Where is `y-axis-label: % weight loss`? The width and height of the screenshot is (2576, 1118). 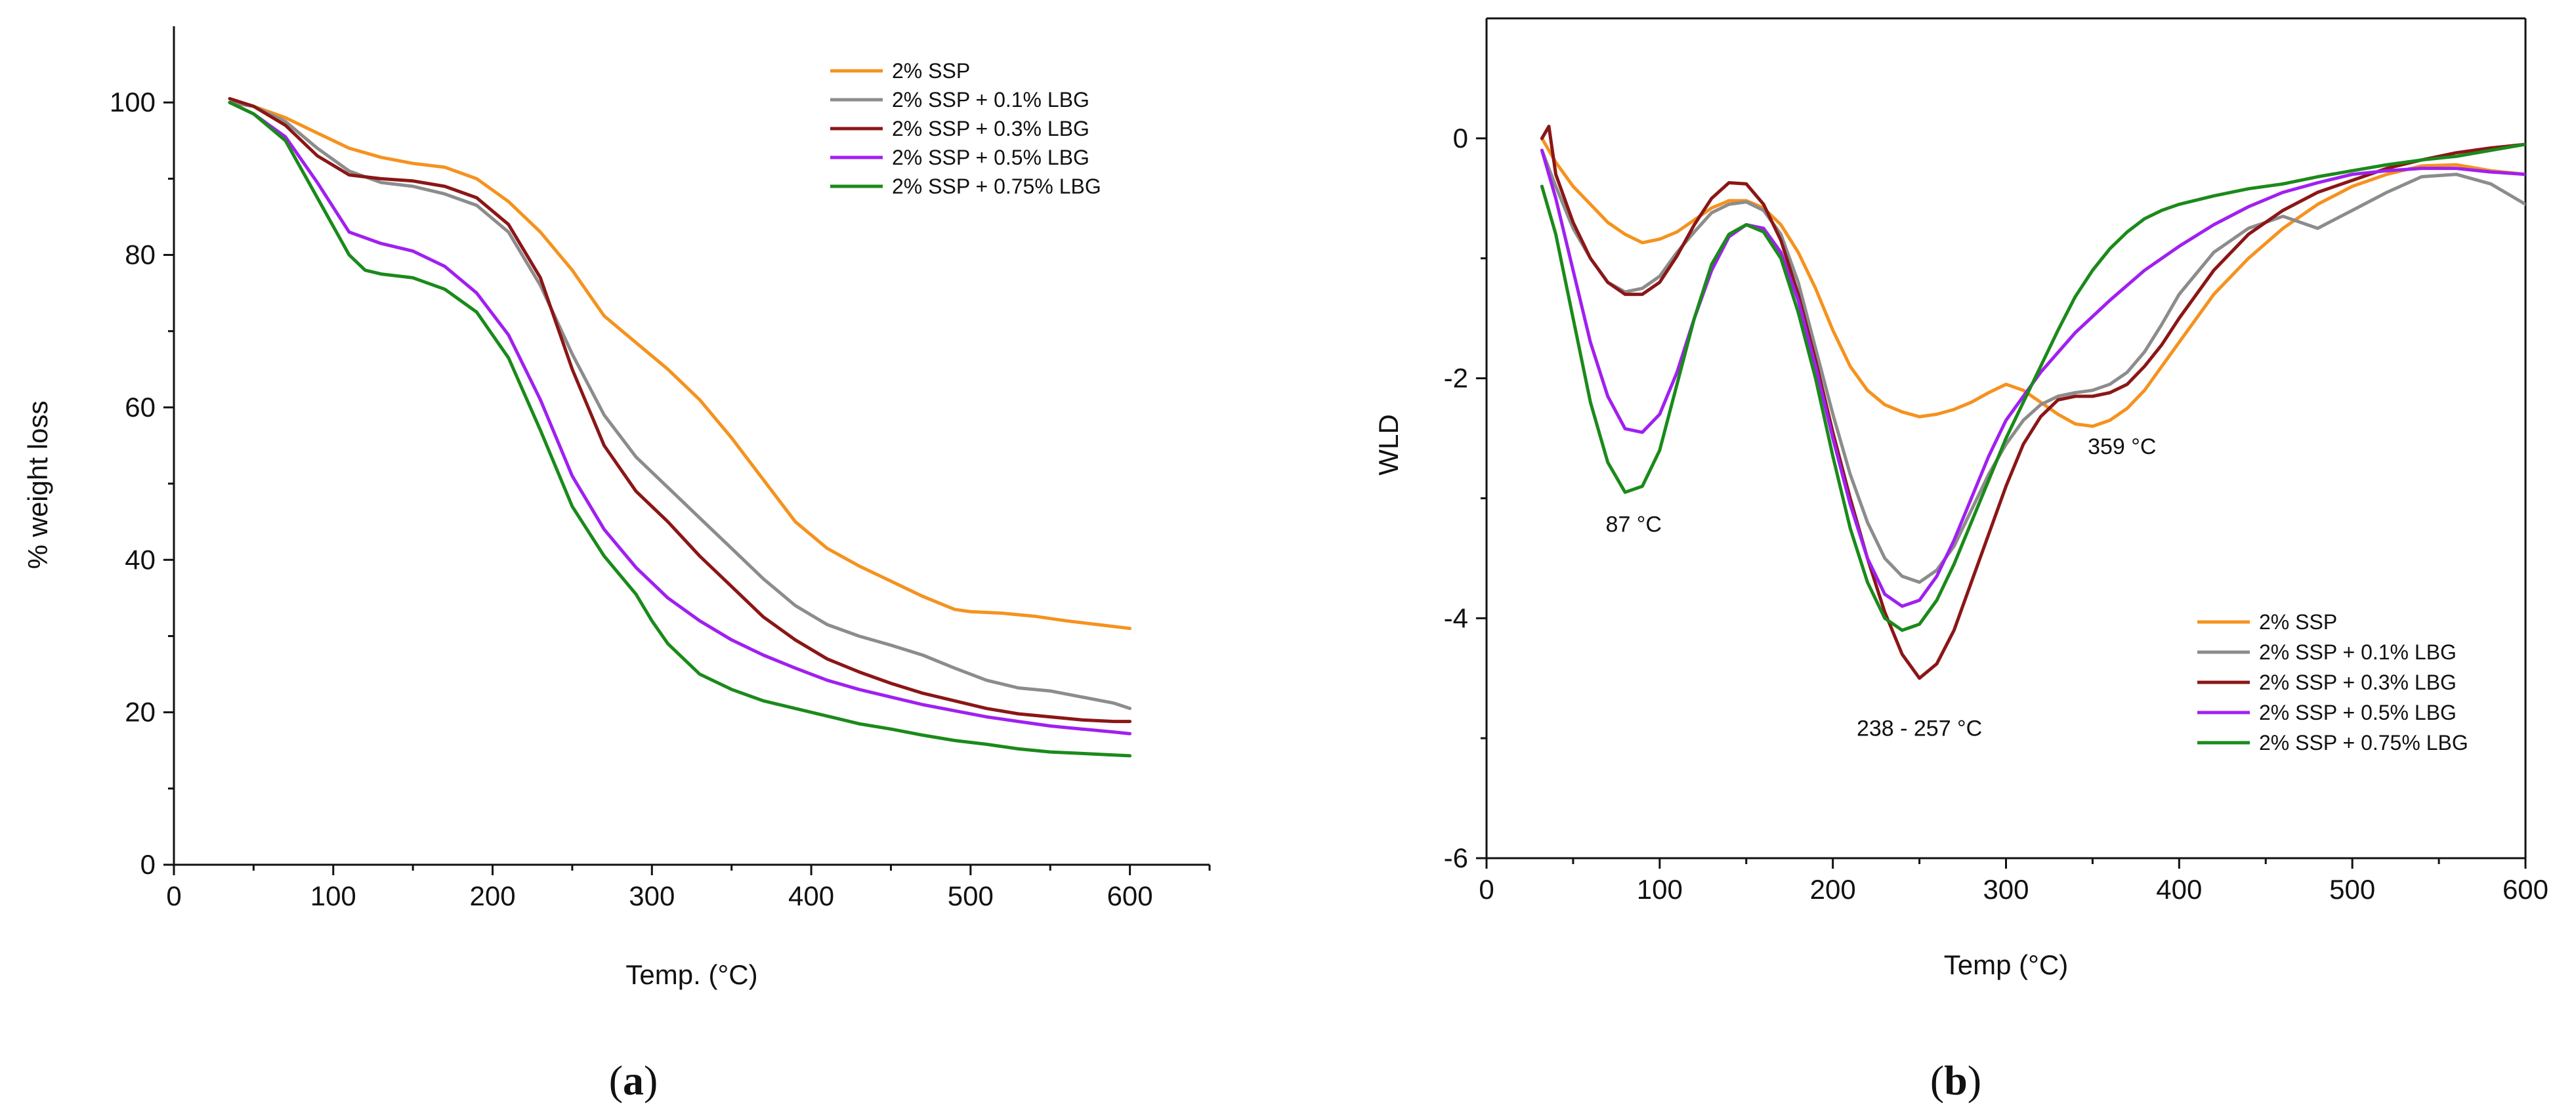 y-axis-label: % weight loss is located at coordinates (37, 485).